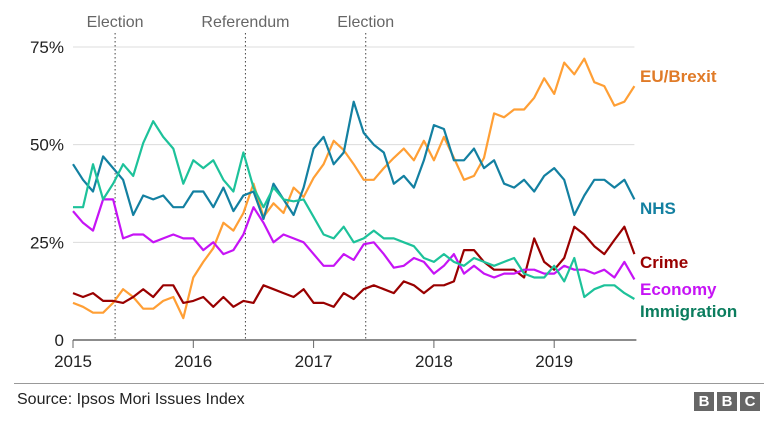  What do you see at coordinates (59, 340) in the screenshot?
I see `y-tick-label: 0` at bounding box center [59, 340].